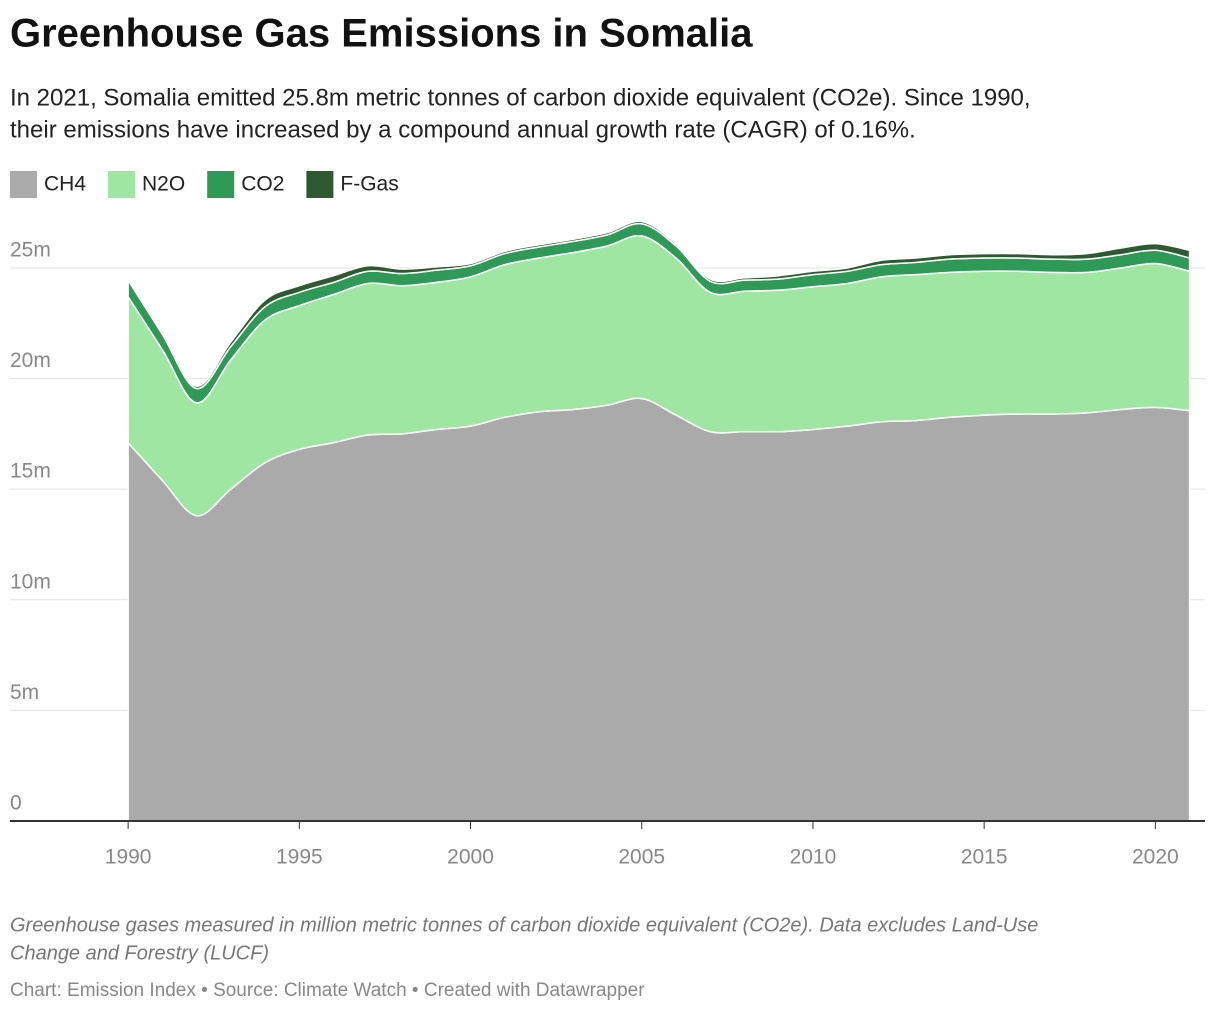 The height and width of the screenshot is (1014, 1220). Describe the element at coordinates (470, 857) in the screenshot. I see `x-tick-label: 2000` at that location.